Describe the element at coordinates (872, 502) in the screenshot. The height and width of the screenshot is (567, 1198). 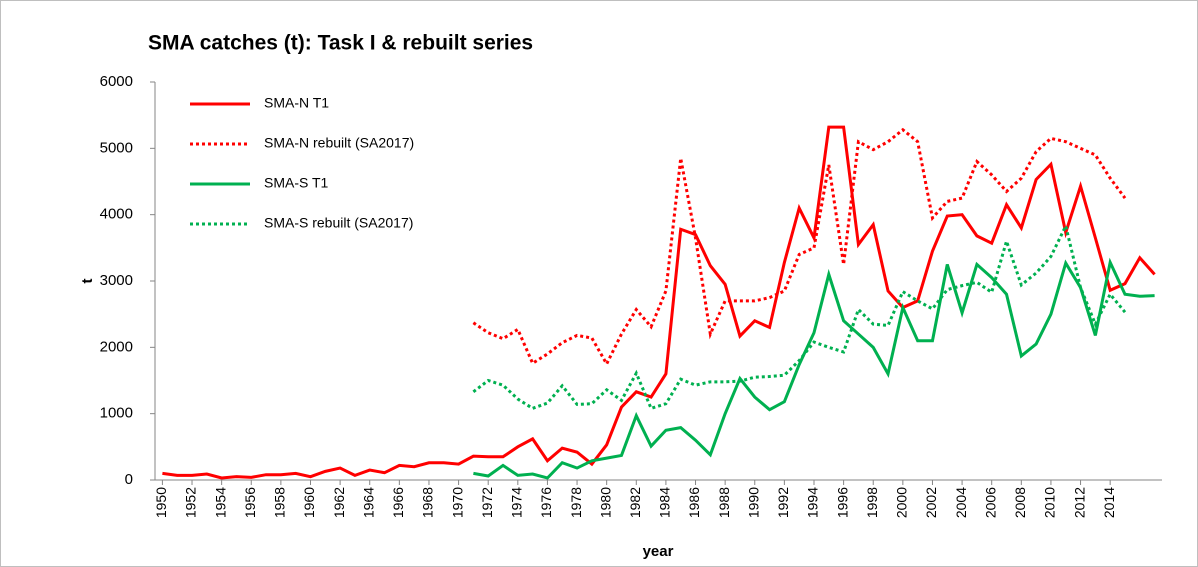
I see `x-tick-label: 1998` at that location.